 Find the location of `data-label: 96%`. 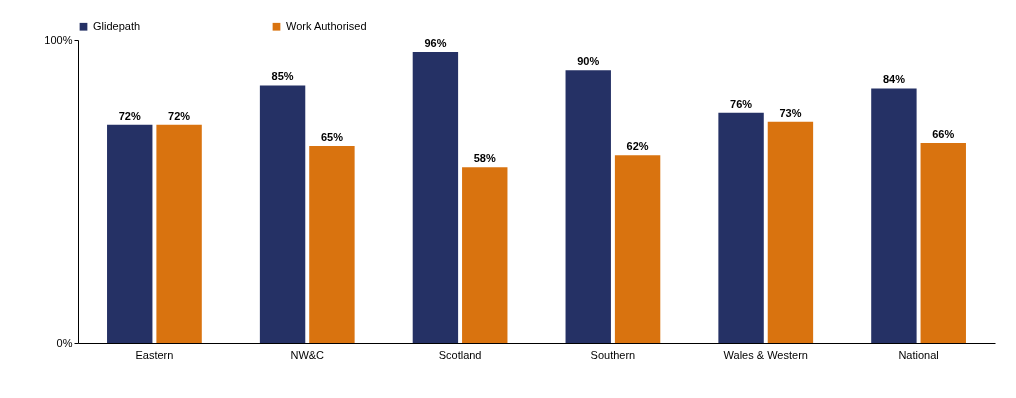

data-label: 96% is located at coordinates (435, 43).